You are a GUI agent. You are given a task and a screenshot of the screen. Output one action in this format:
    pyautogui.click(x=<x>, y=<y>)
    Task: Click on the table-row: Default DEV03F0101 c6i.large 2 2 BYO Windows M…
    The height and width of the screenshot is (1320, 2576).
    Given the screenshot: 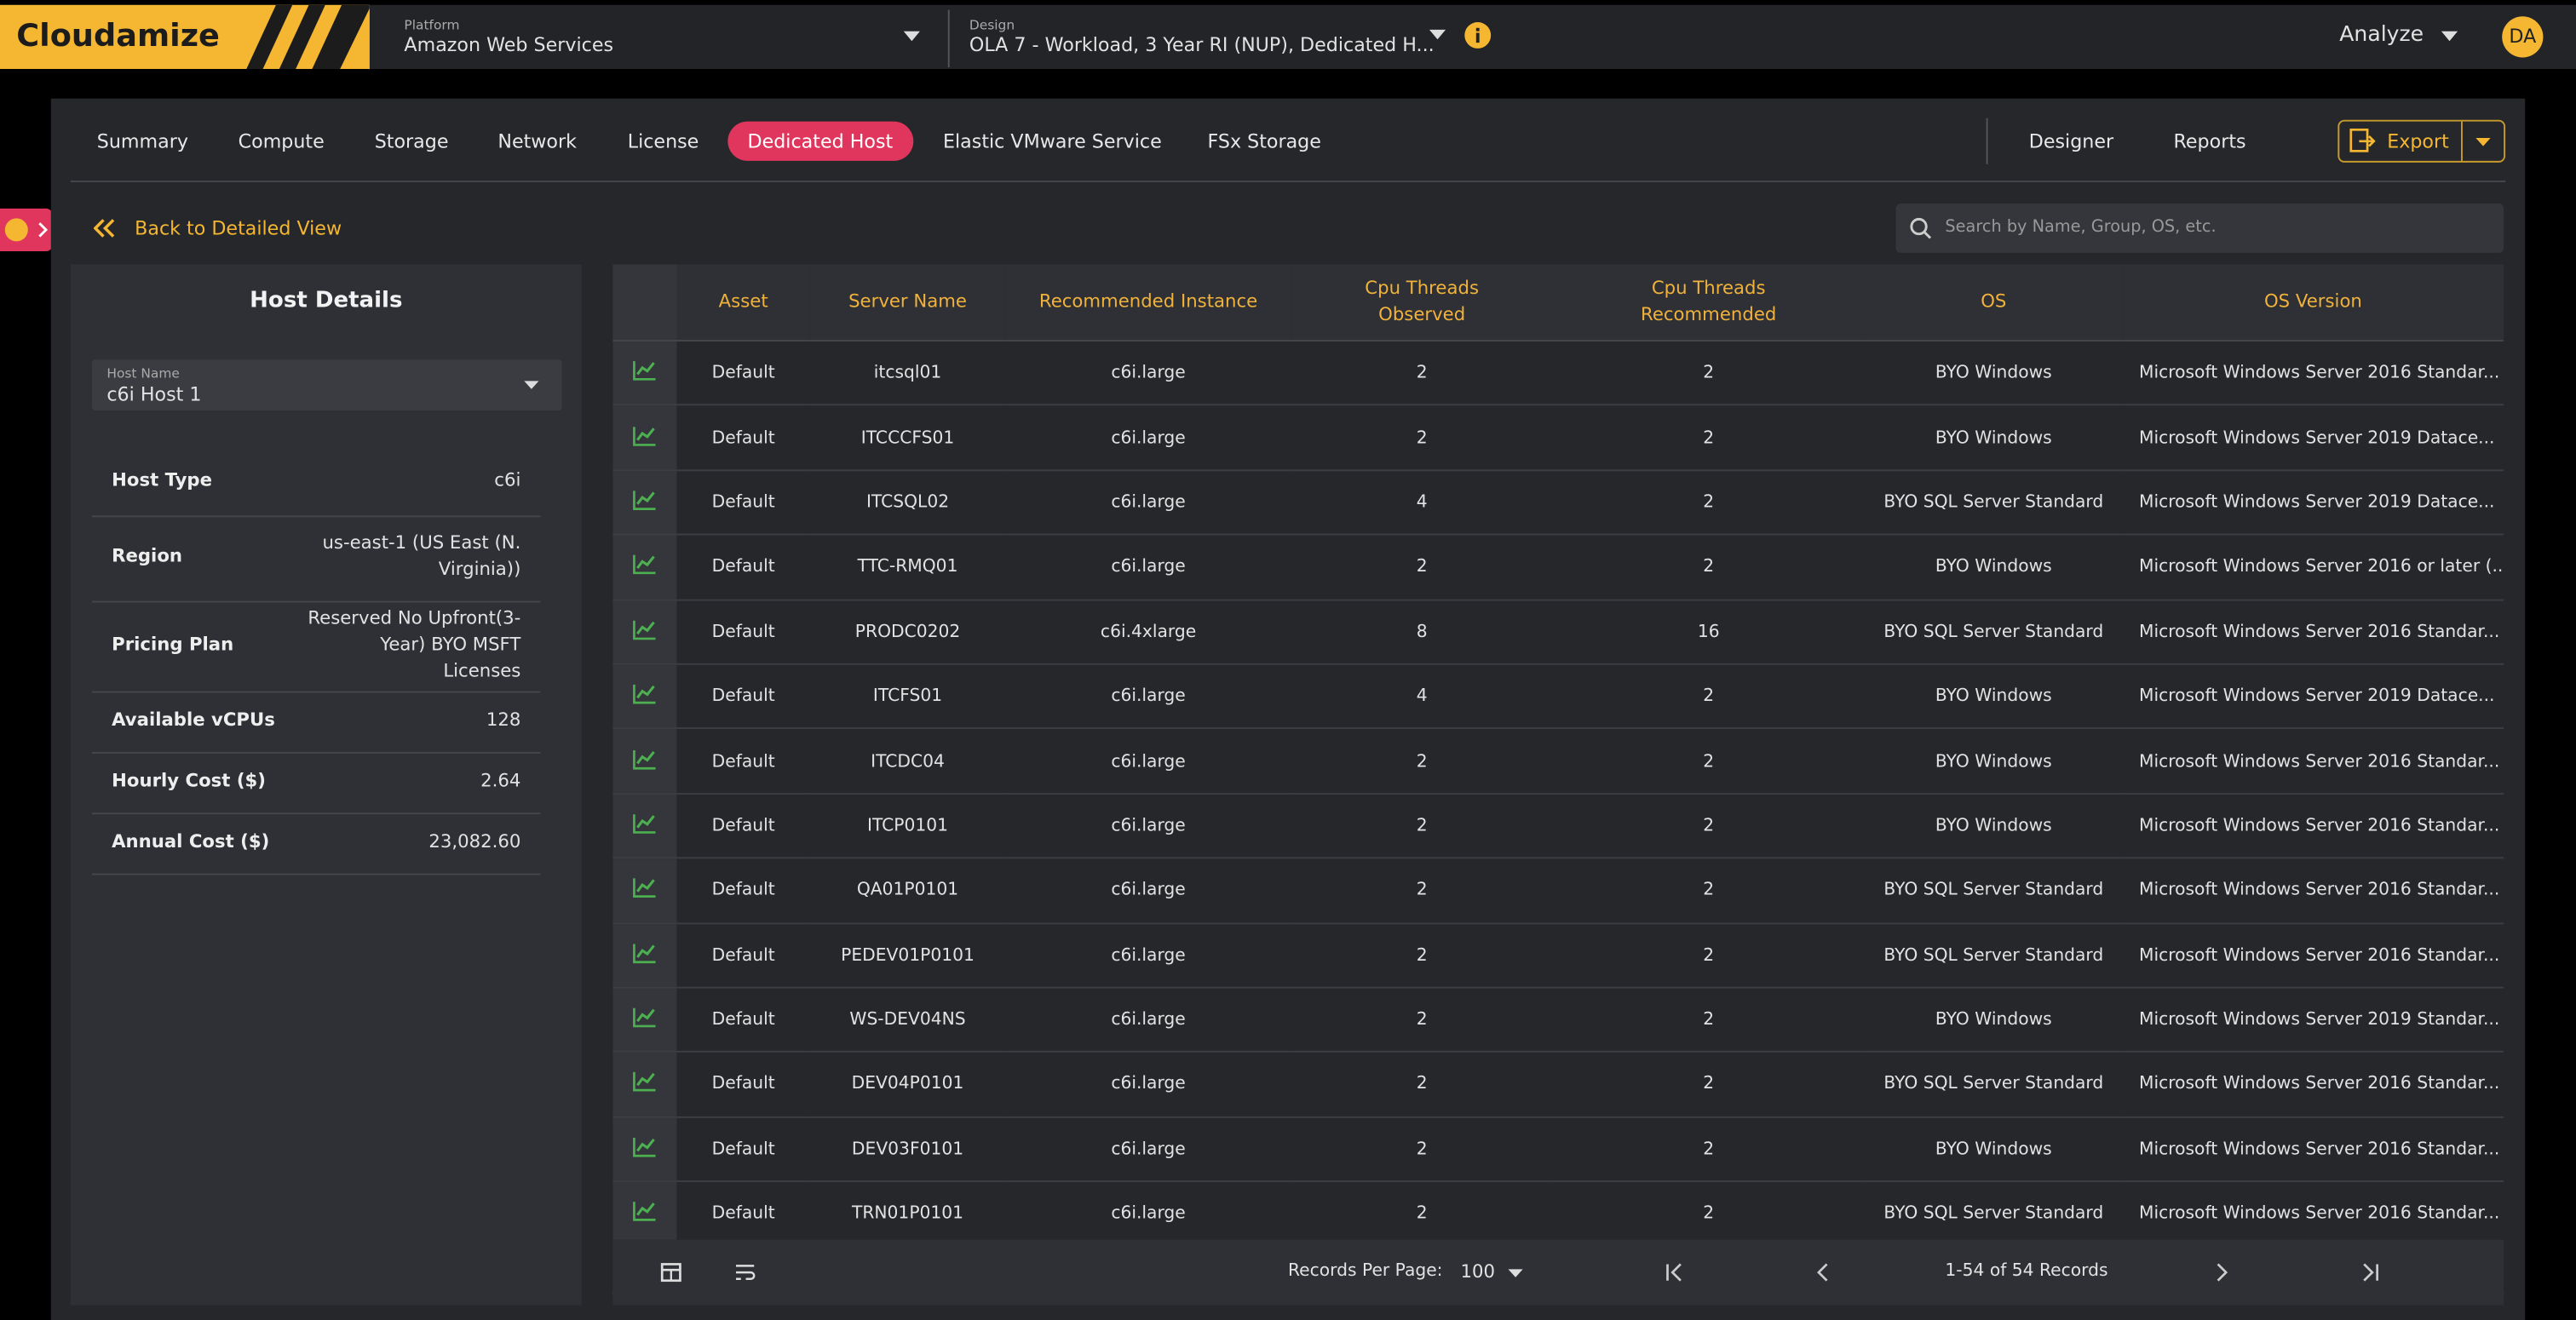 What is the action you would take?
    pyautogui.click(x=1558, y=1149)
    